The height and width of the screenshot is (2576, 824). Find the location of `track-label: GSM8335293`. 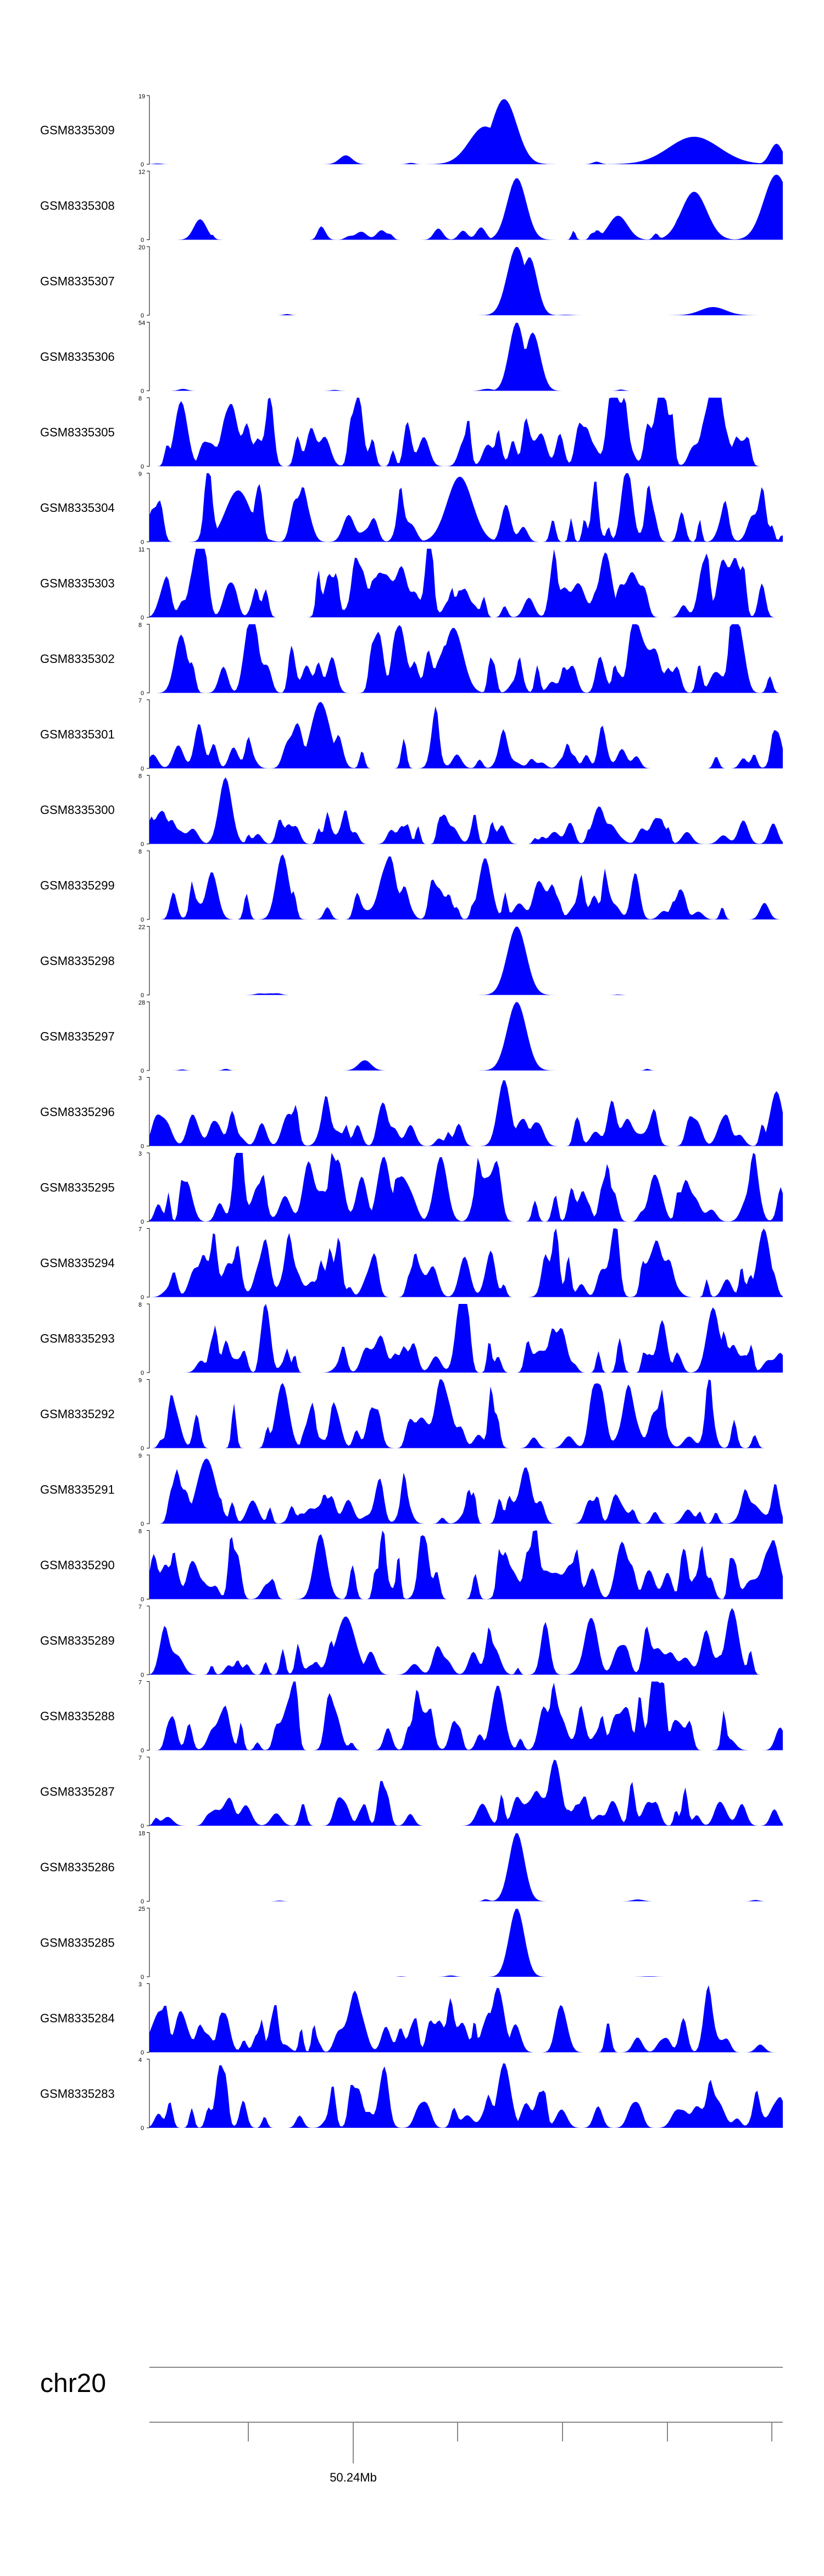

track-label: GSM8335293 is located at coordinates (77, 1339).